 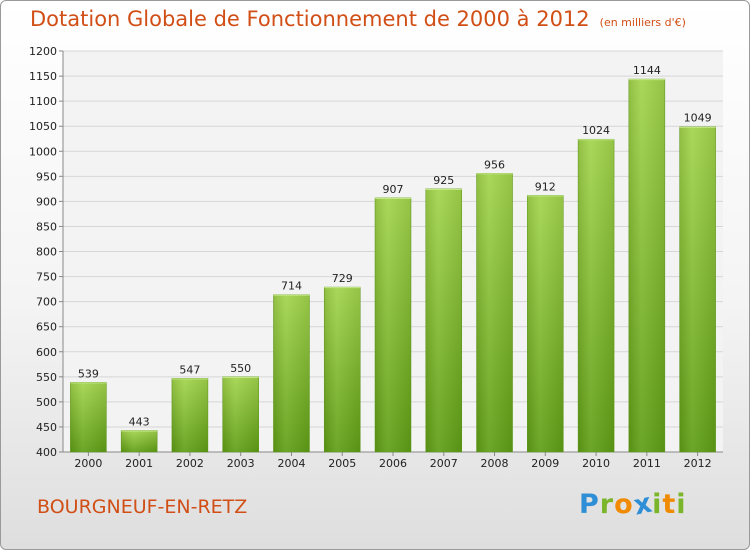 What do you see at coordinates (46, 427) in the screenshot?
I see `y-tick-label: 450` at bounding box center [46, 427].